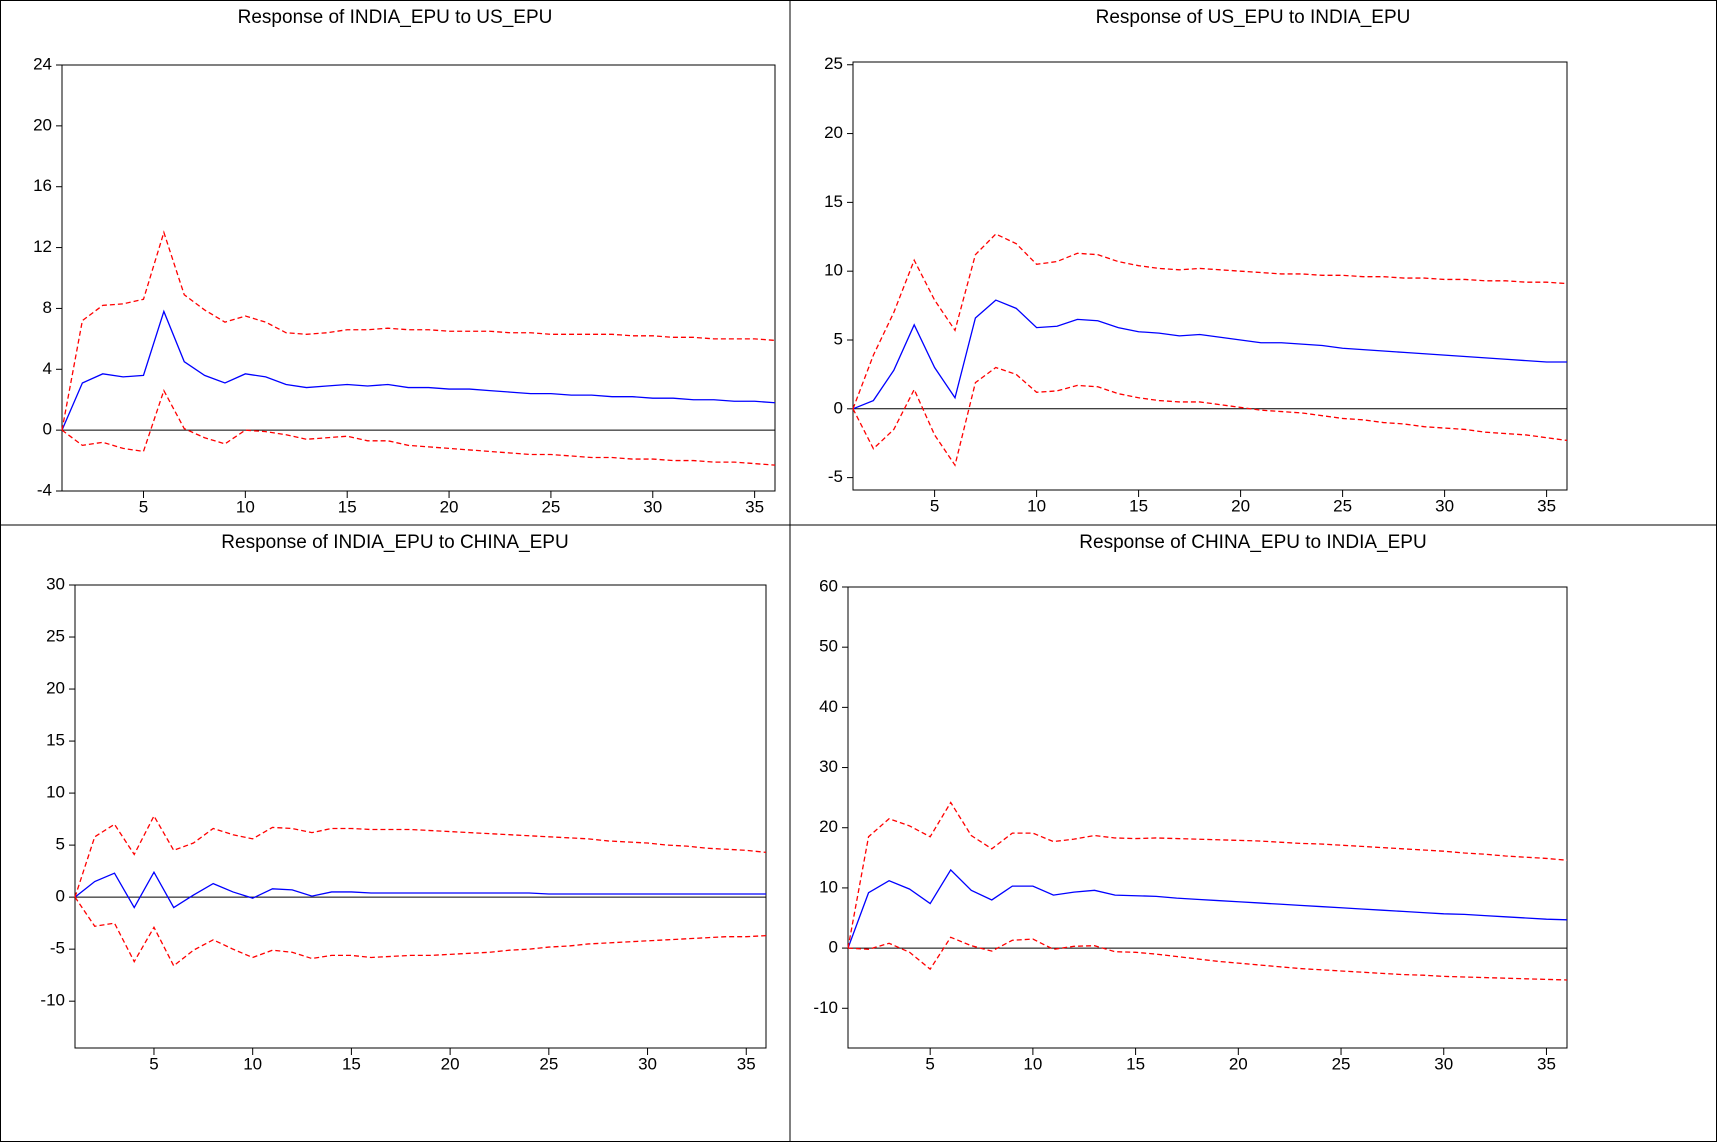 The image size is (1717, 1142). I want to click on y-tick-label: 40, so click(828, 706).